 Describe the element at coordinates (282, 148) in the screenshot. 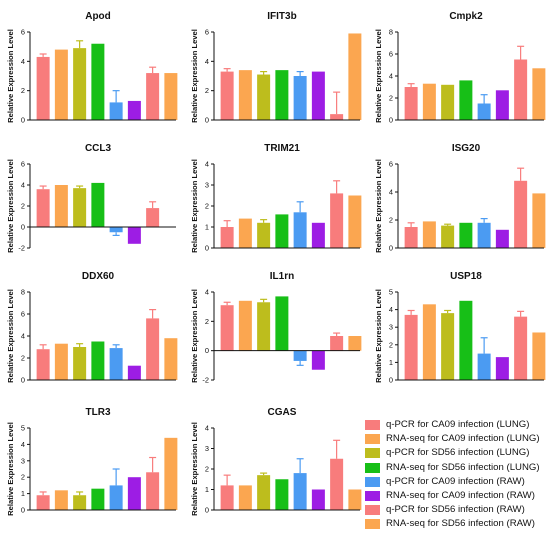

I see `panel-title: TRIM21` at that location.